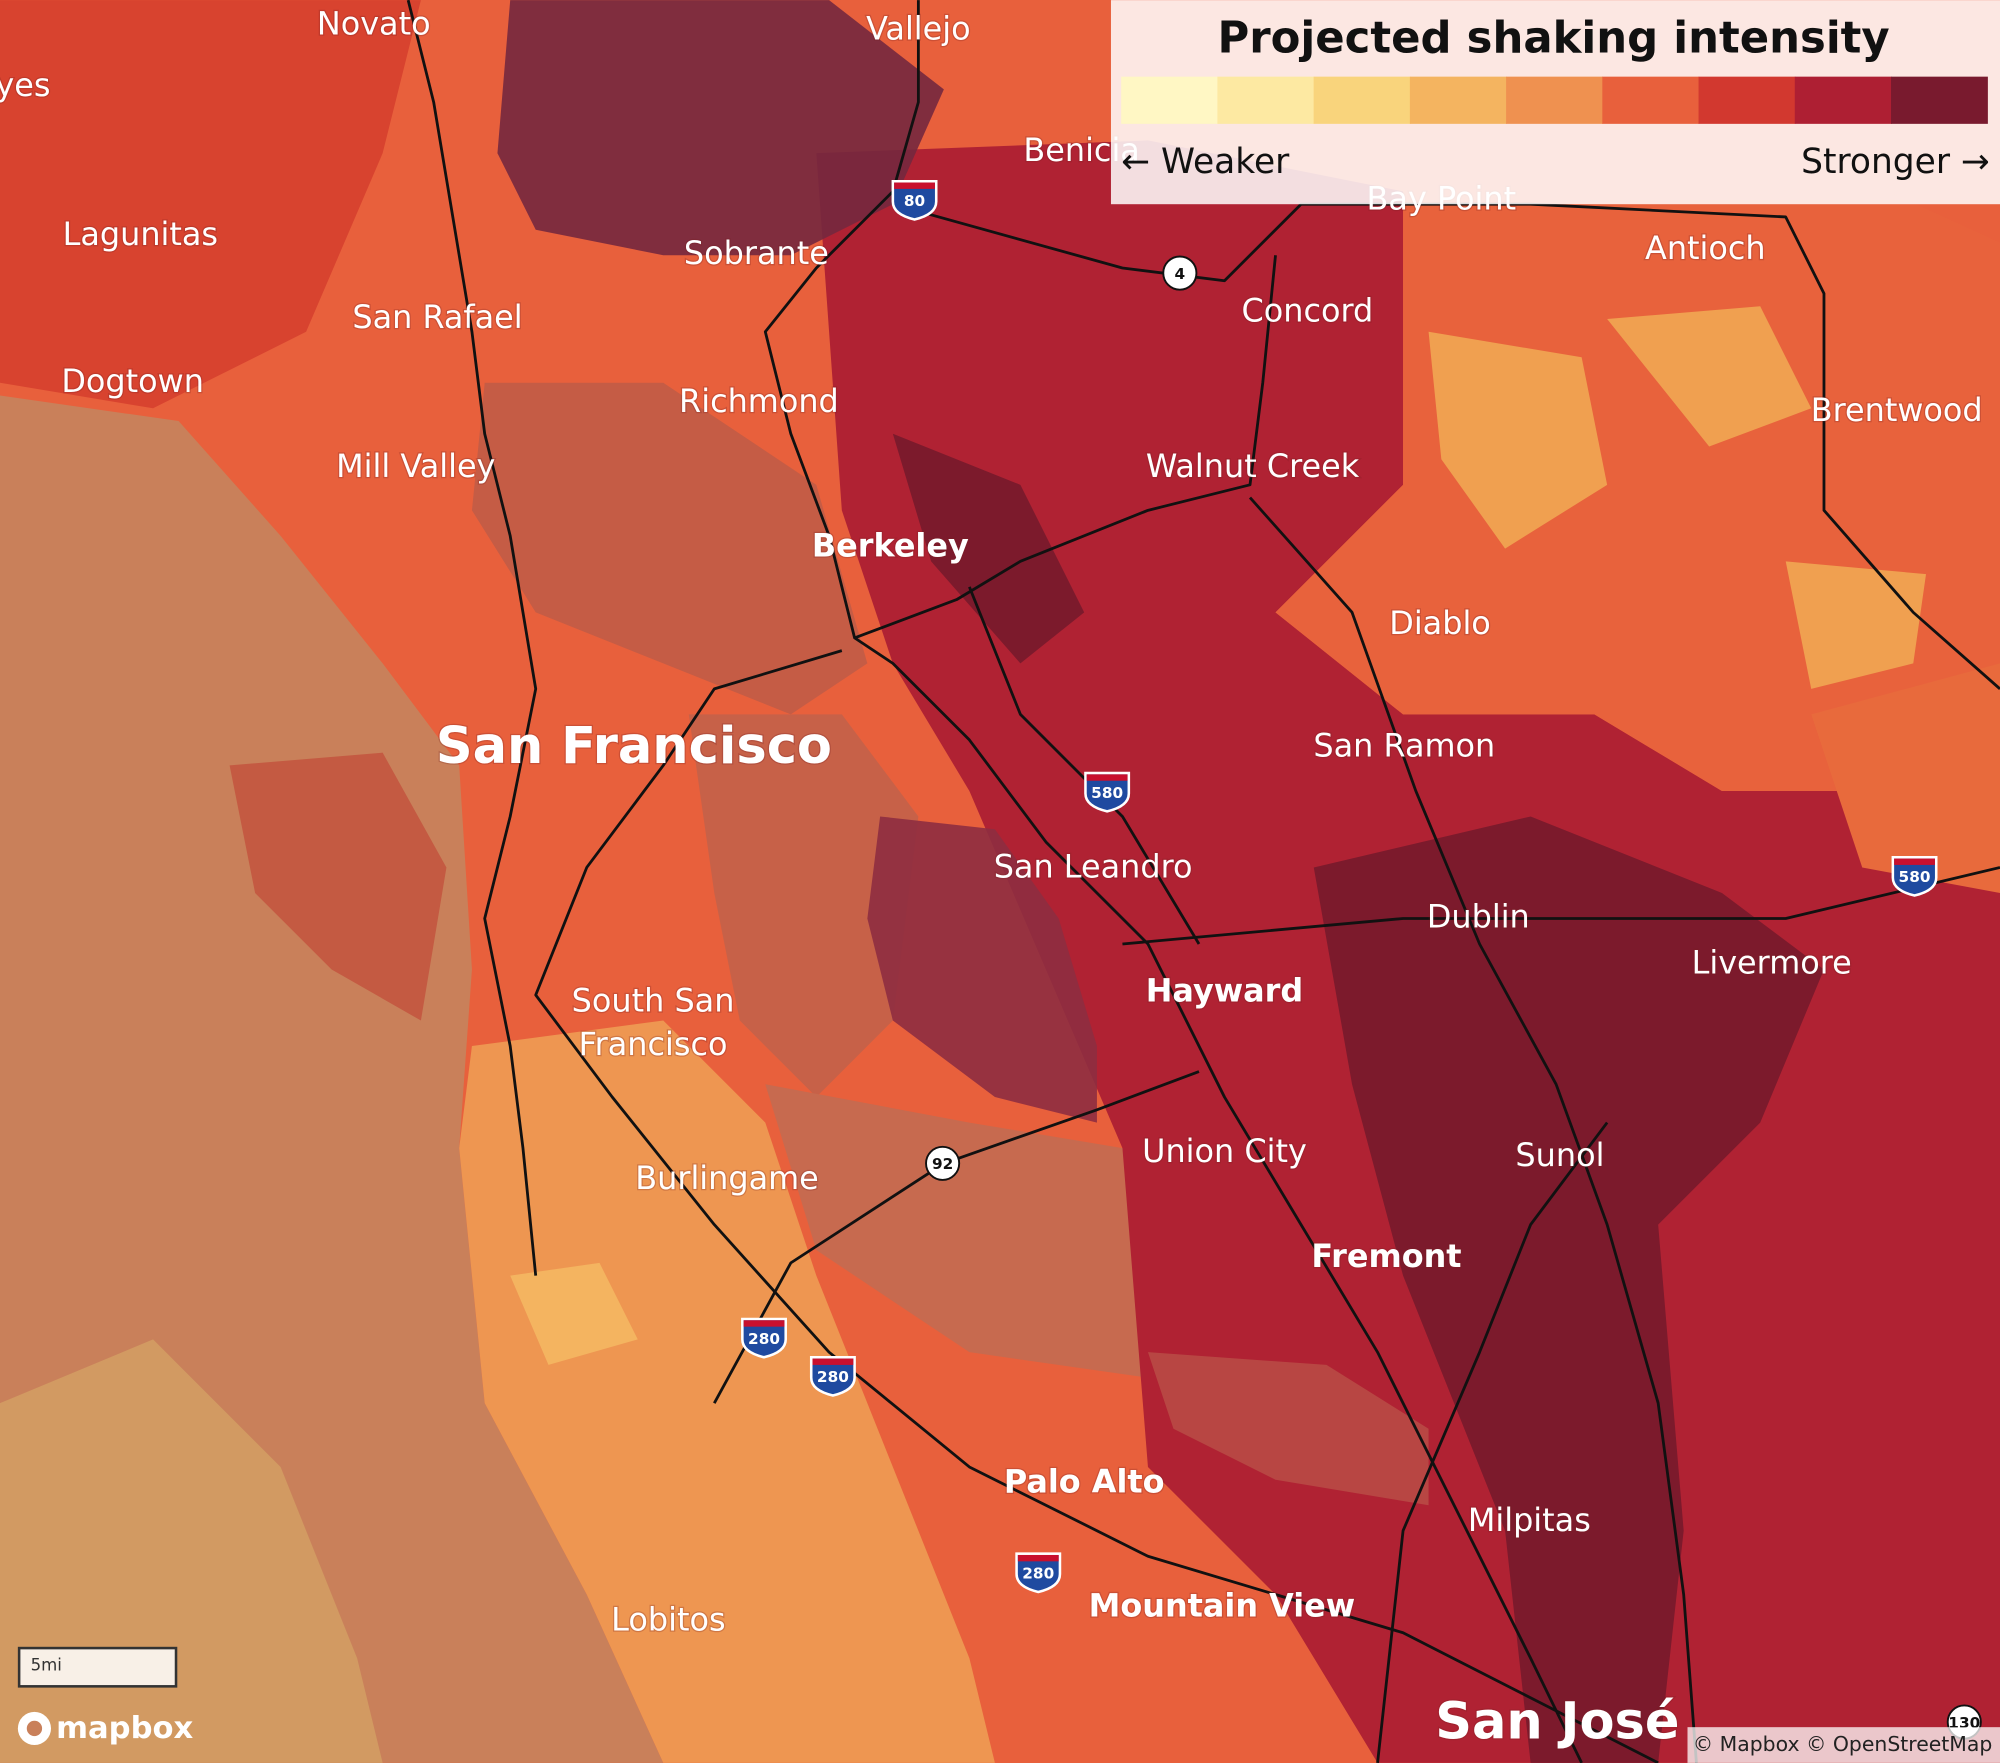 The height and width of the screenshot is (1763, 2000). I want to click on place-label: Milpitas, so click(1529, 1520).